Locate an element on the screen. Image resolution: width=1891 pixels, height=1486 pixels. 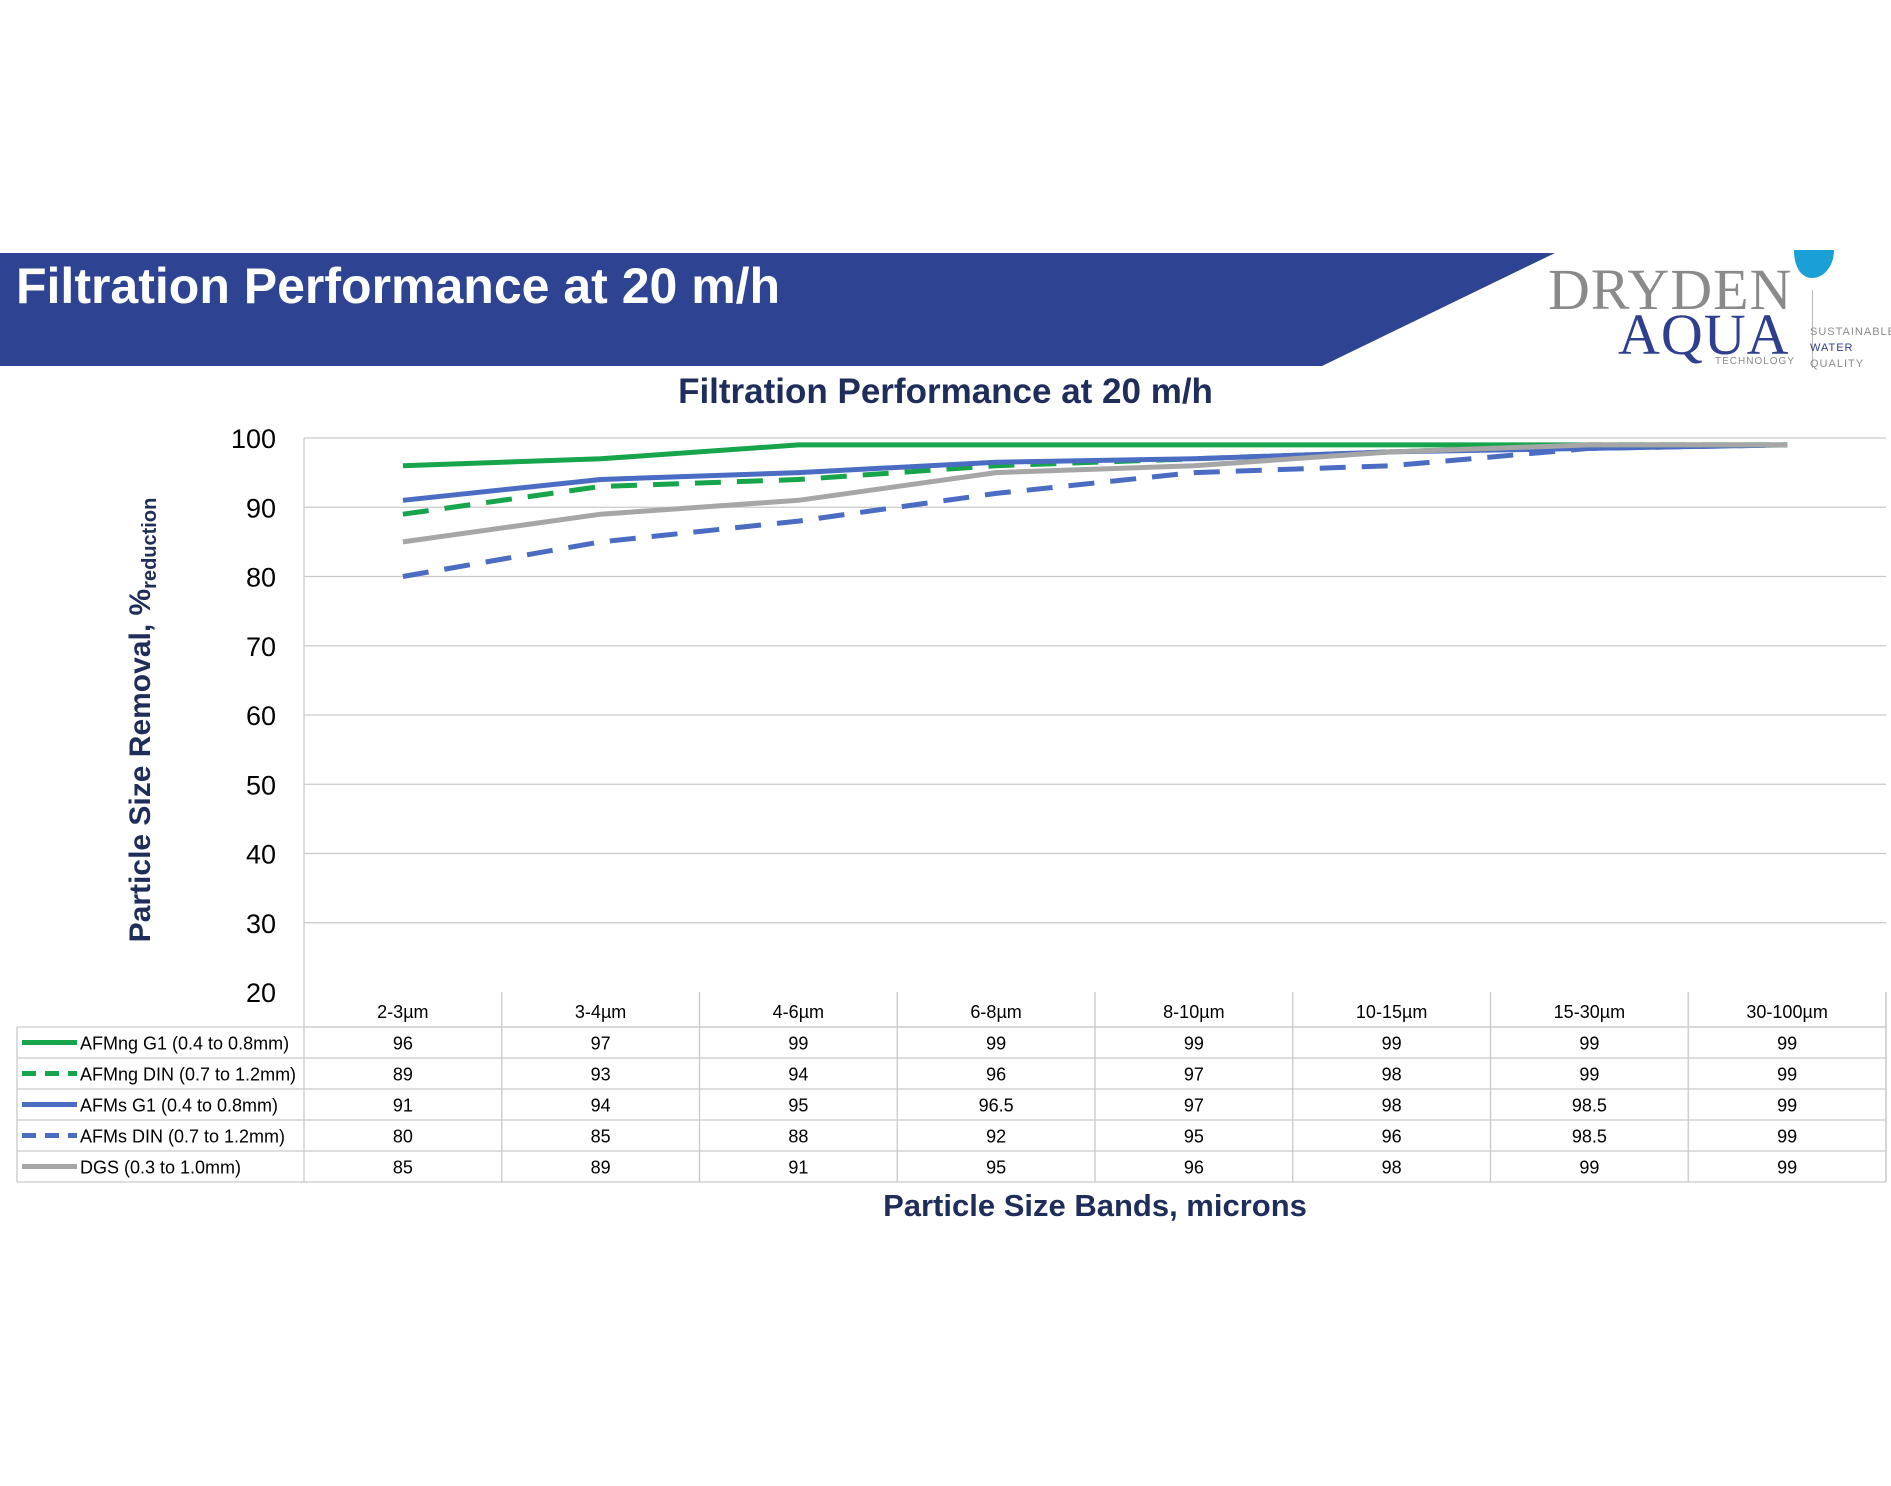
legend-label: AFMs G1 (0.4 to 0.8mm) is located at coordinates (179, 1106).